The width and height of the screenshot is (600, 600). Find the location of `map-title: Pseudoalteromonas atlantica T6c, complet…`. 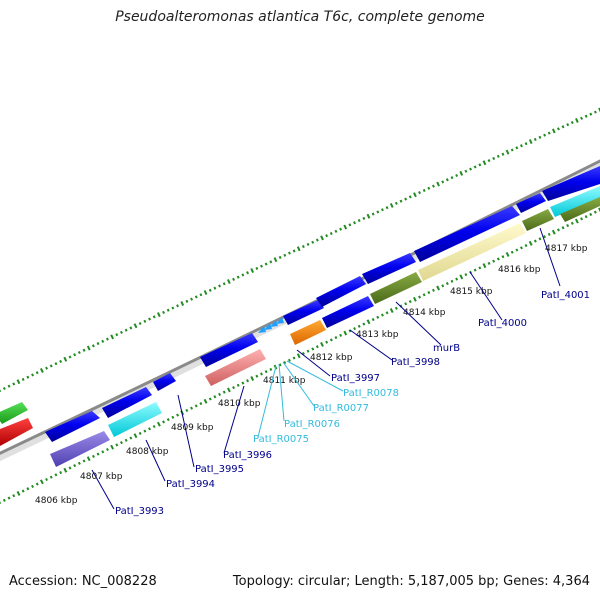

map-title: Pseudoalteromonas atlantica T6c, complet… is located at coordinates (300, 17).